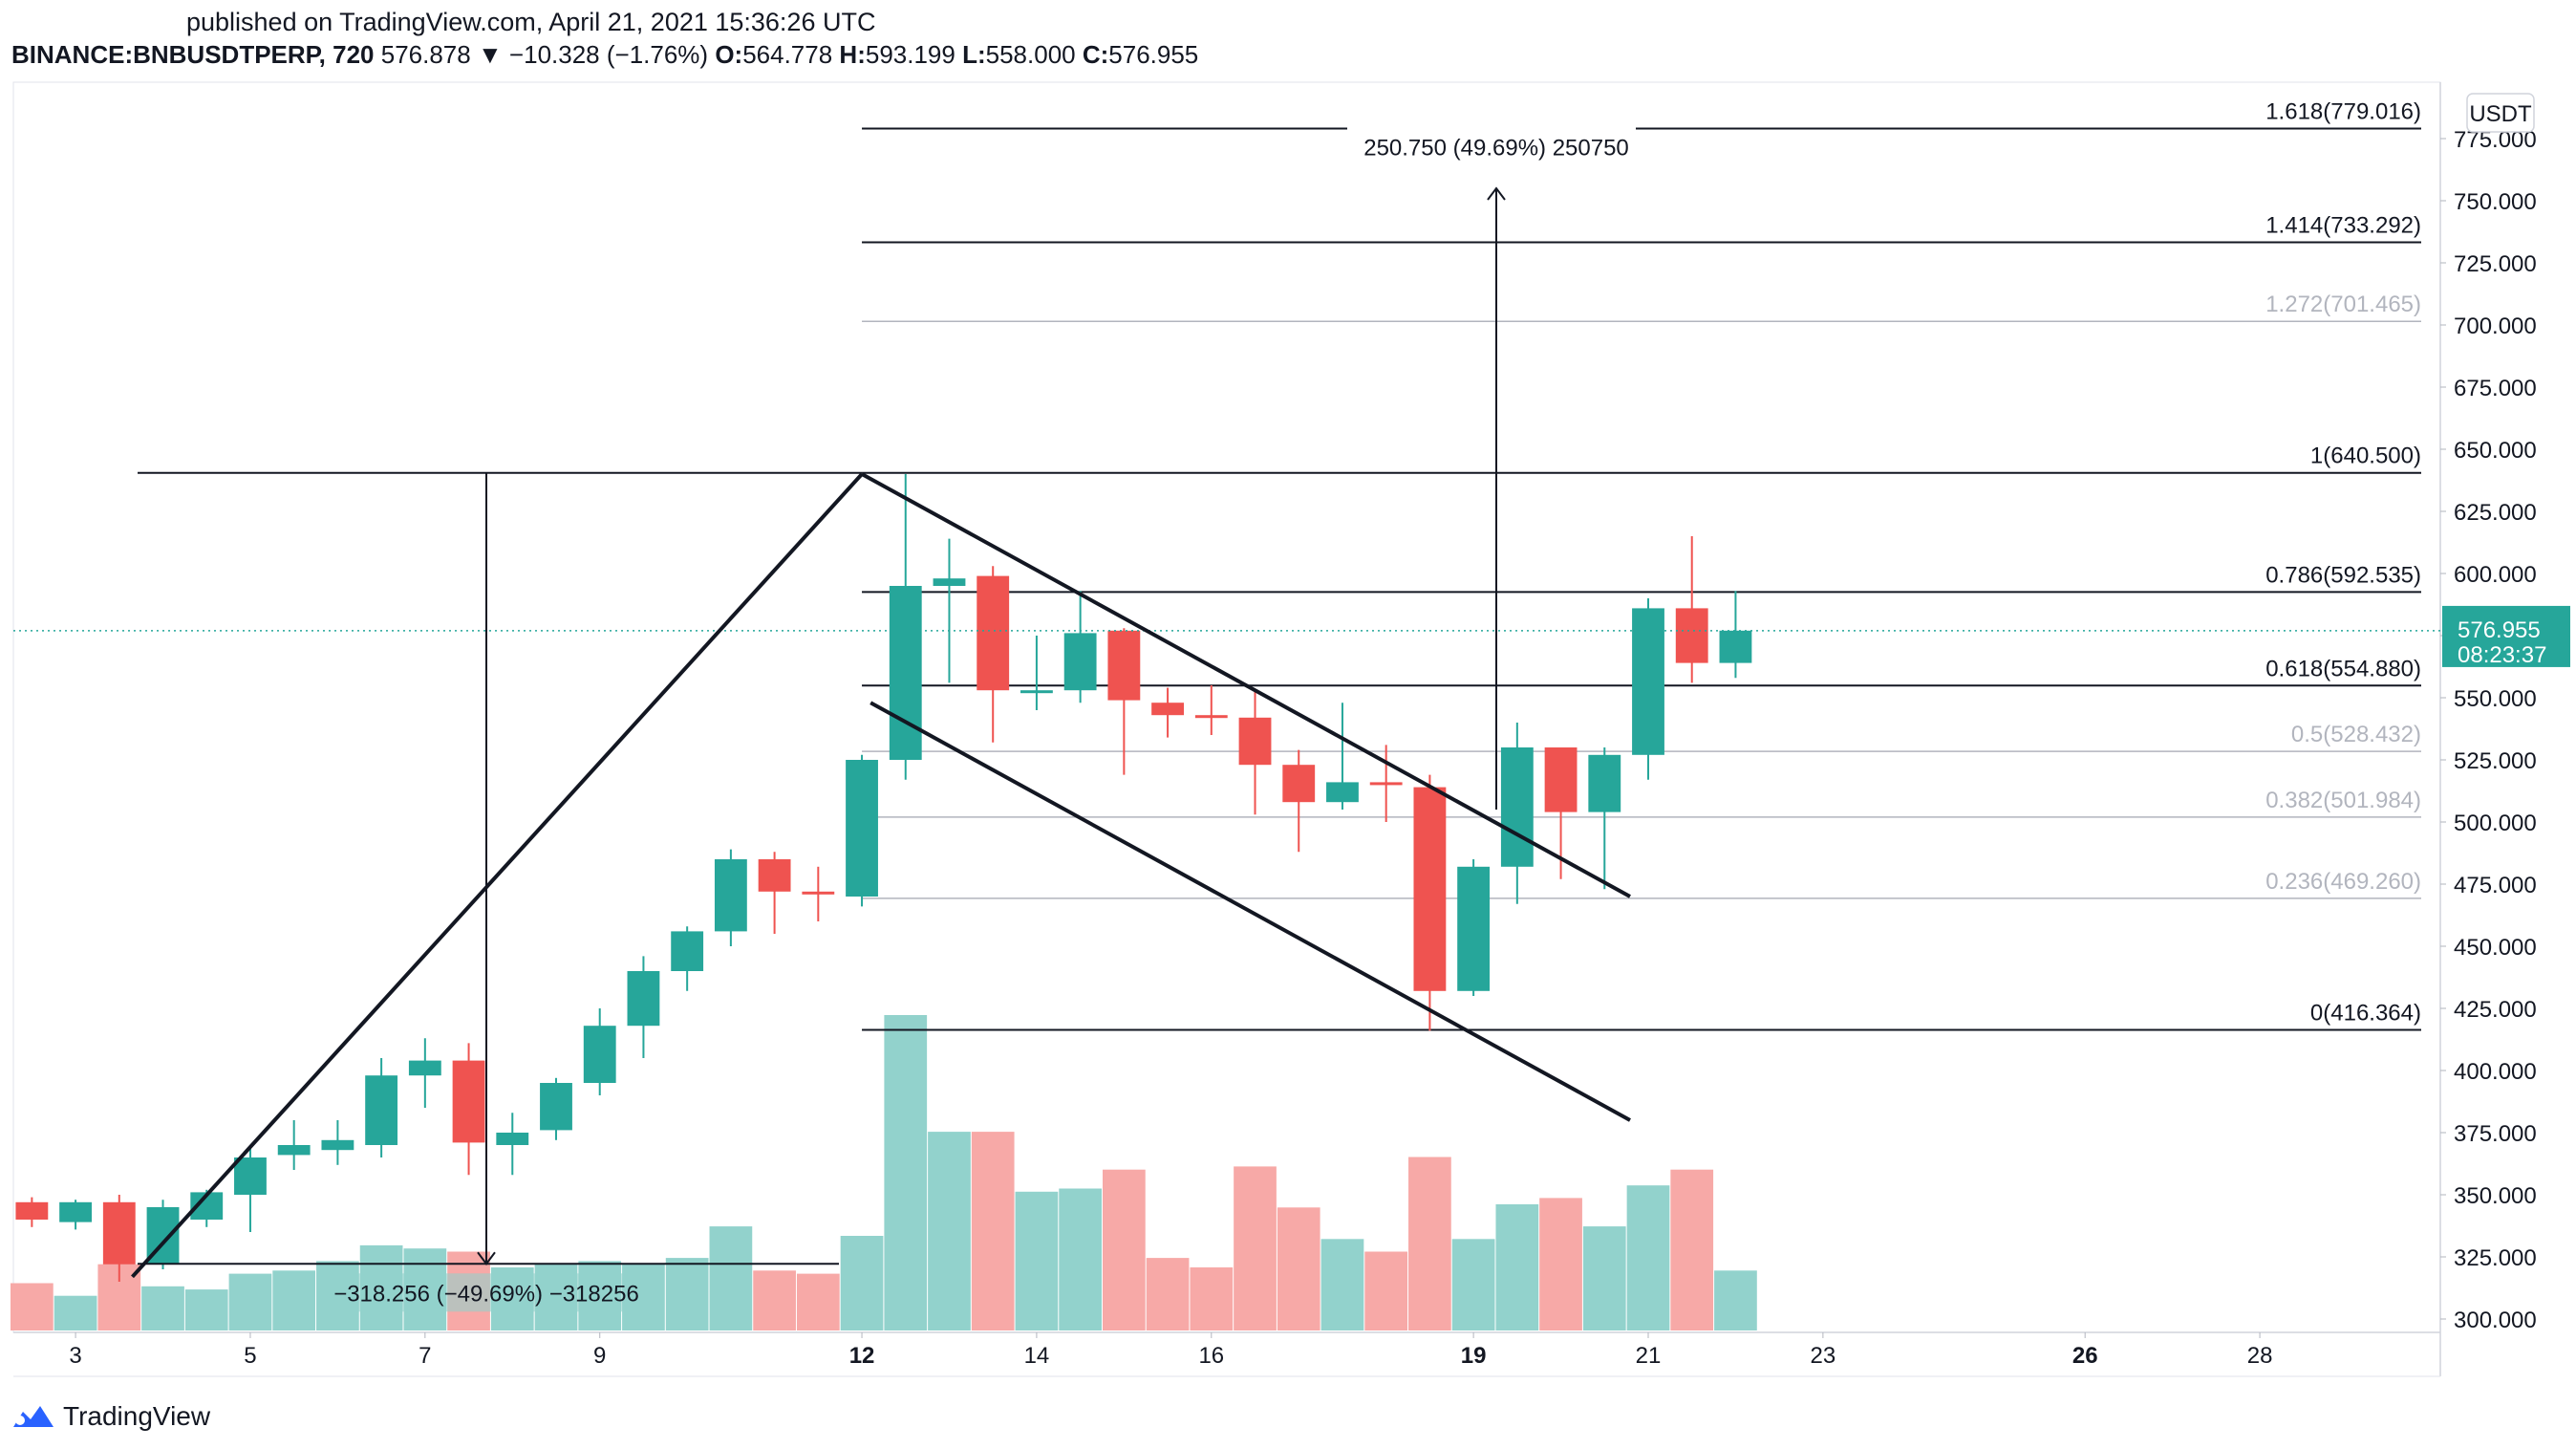 The height and width of the screenshot is (1449, 2576). What do you see at coordinates (1037, 1356) in the screenshot?
I see `time-tick-label: 14` at bounding box center [1037, 1356].